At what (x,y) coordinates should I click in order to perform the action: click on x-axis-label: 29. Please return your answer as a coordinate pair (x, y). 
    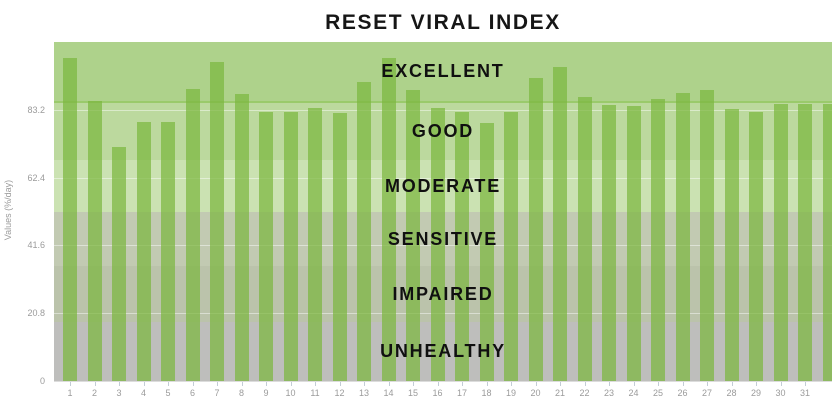
    Looking at the image, I should click on (755, 393).